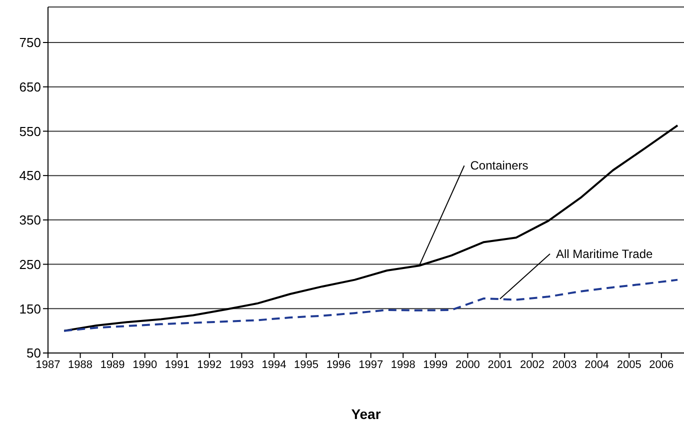  Describe the element at coordinates (30, 264) in the screenshot. I see `y-tick-label: 250` at that location.